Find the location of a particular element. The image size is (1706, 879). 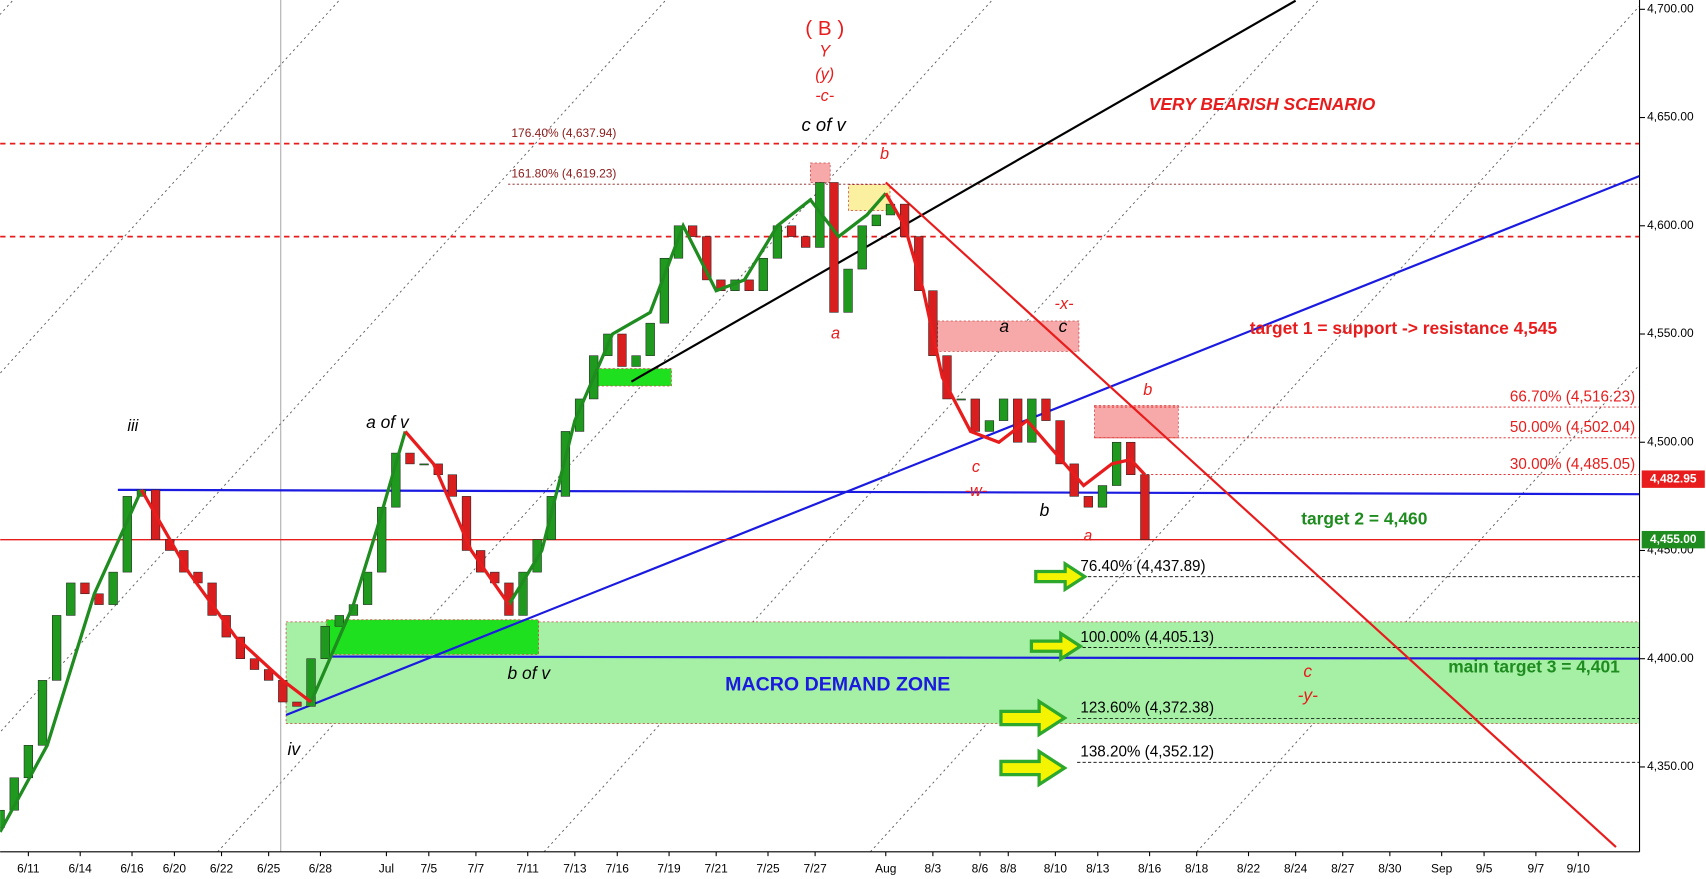

x-tick-label: 9/7 is located at coordinates (1536, 868).